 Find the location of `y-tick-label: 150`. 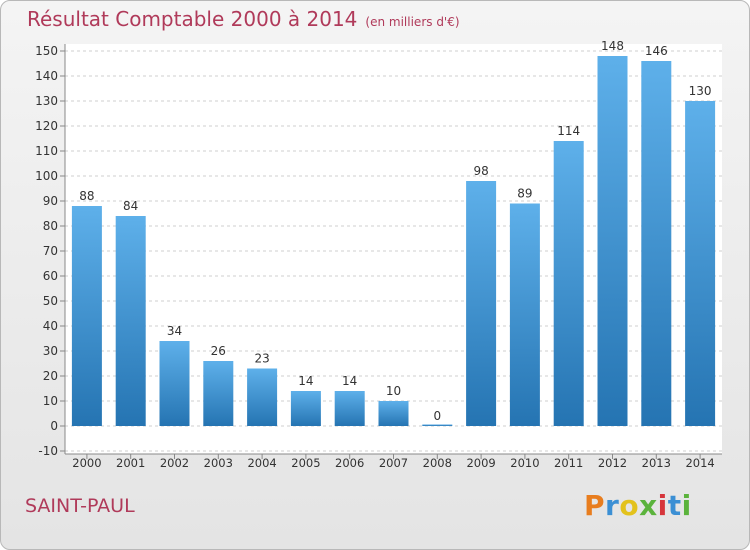

y-tick-label: 150 is located at coordinates (46, 51).